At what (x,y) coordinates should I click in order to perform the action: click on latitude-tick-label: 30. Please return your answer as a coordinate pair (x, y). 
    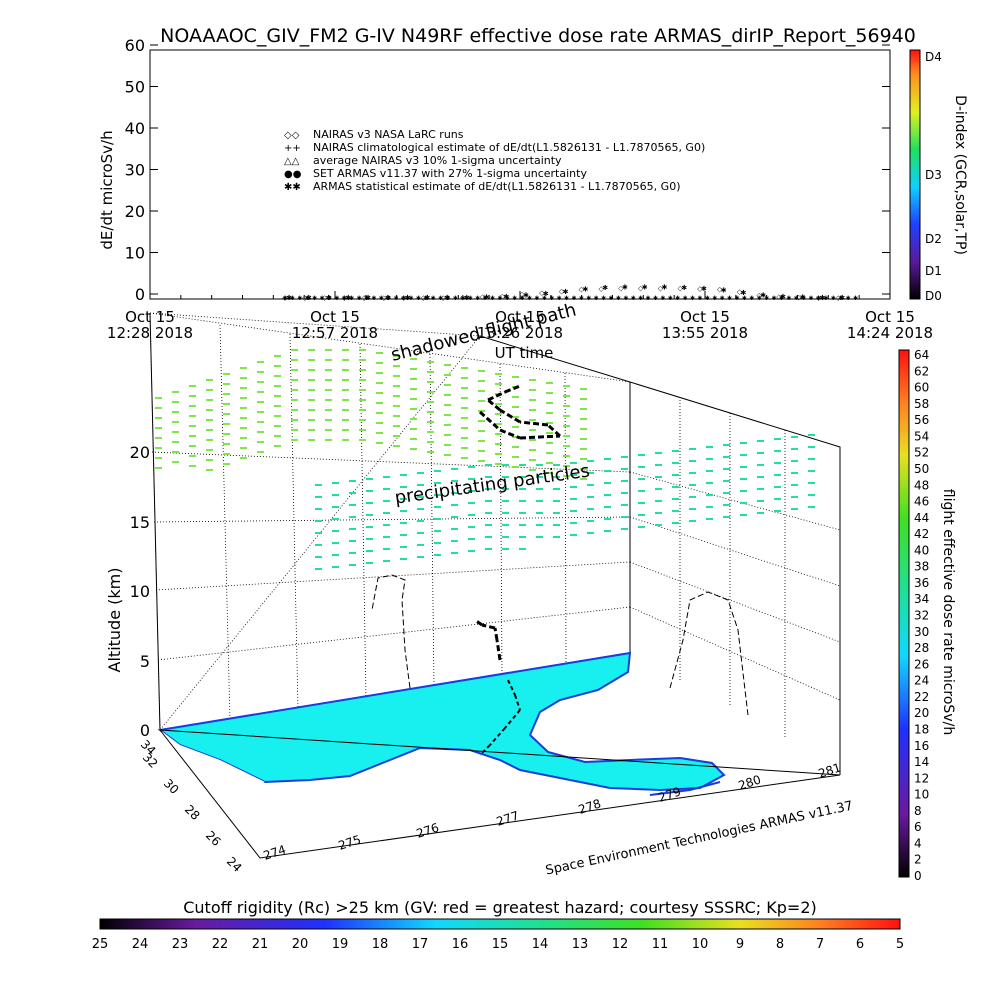
    Looking at the image, I should click on (171, 786).